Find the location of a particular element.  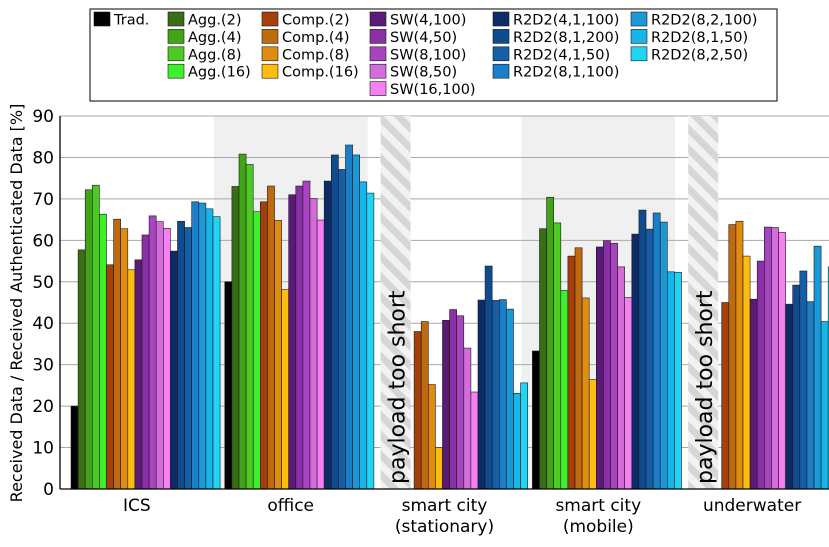

legend-entry: SW(4,50) is located at coordinates (423, 38).